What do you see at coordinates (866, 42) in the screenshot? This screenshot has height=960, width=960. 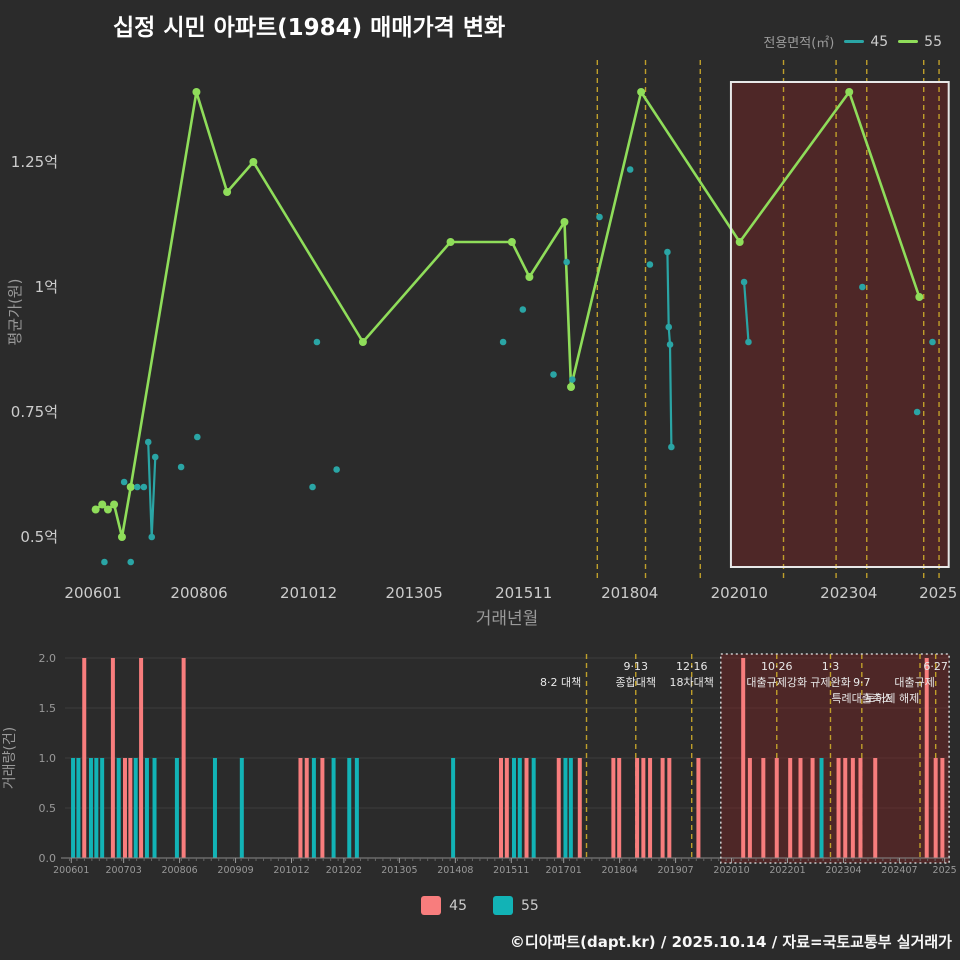 I see `legend-item-45: 45` at bounding box center [866, 42].